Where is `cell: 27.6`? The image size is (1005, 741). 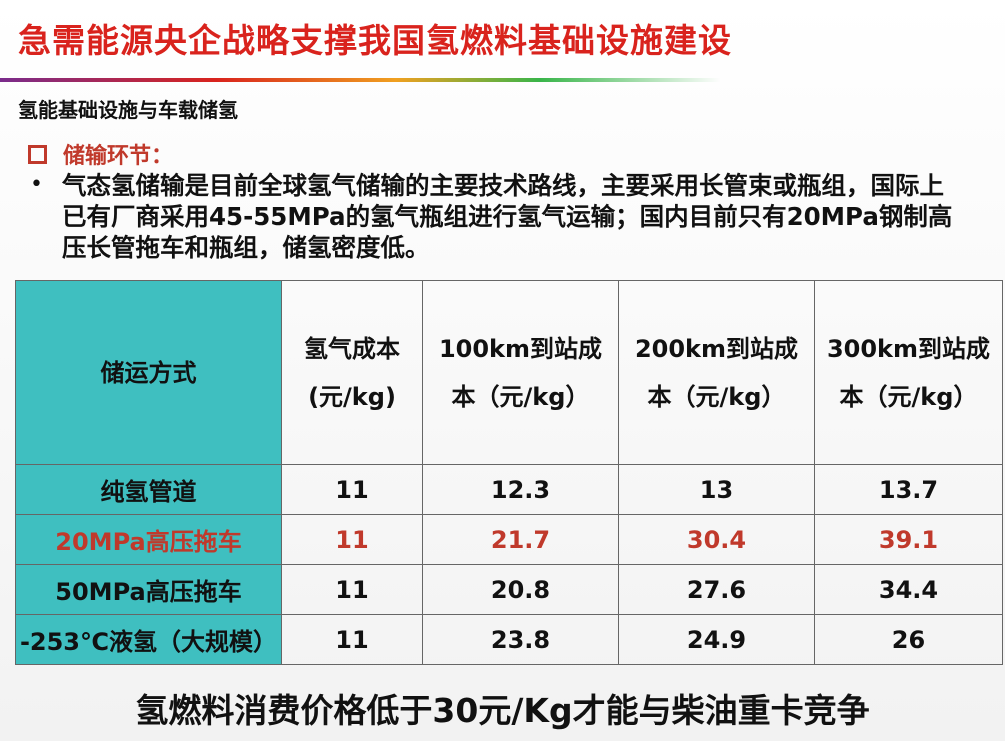 cell: 27.6 is located at coordinates (716, 589).